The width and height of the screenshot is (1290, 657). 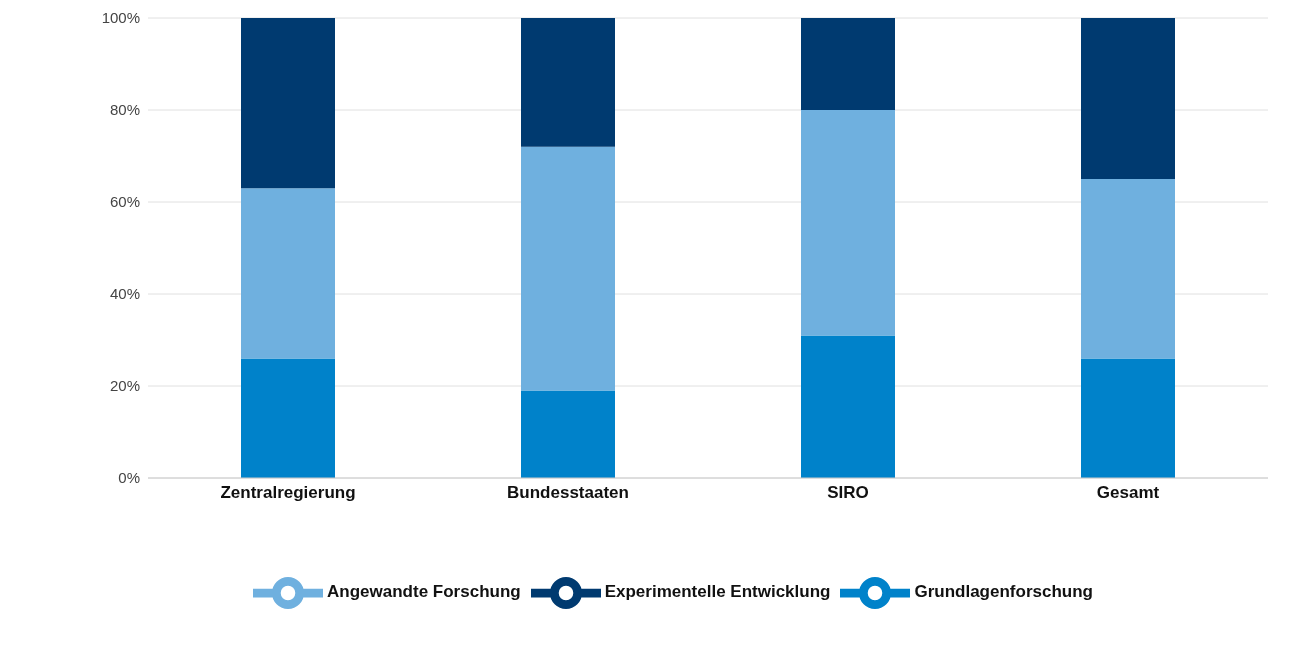 I want to click on legend-label: Grundlagenforschung, so click(x=1003, y=592).